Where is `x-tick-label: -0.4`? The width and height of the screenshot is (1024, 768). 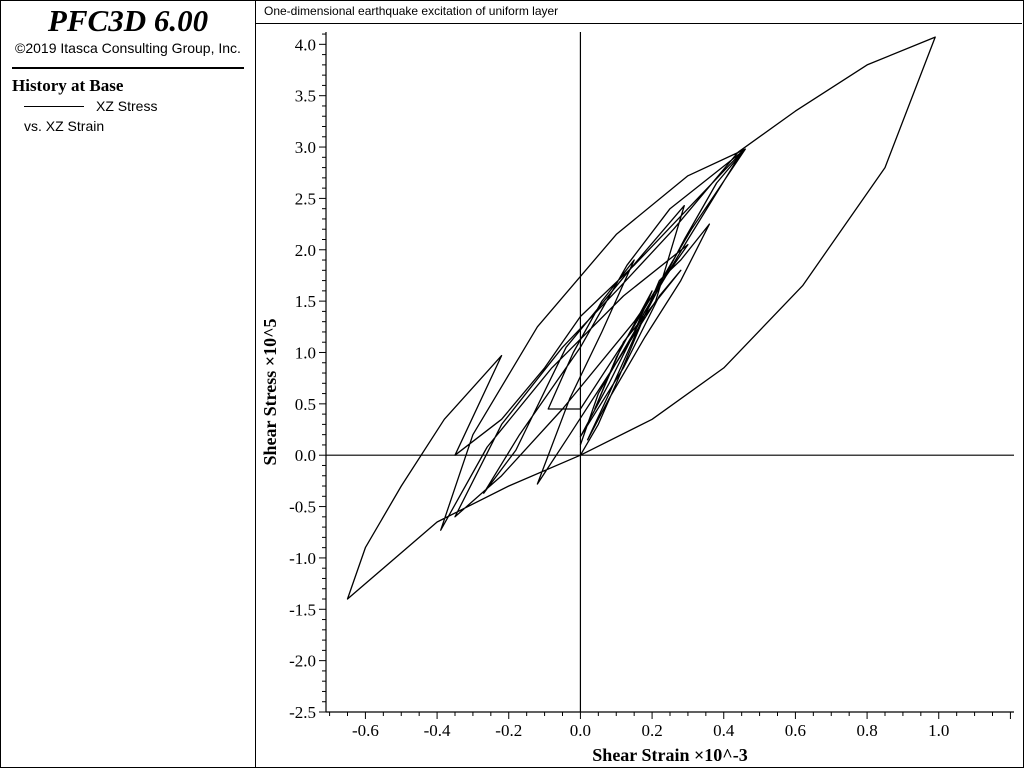
x-tick-label: -0.4 is located at coordinates (437, 730).